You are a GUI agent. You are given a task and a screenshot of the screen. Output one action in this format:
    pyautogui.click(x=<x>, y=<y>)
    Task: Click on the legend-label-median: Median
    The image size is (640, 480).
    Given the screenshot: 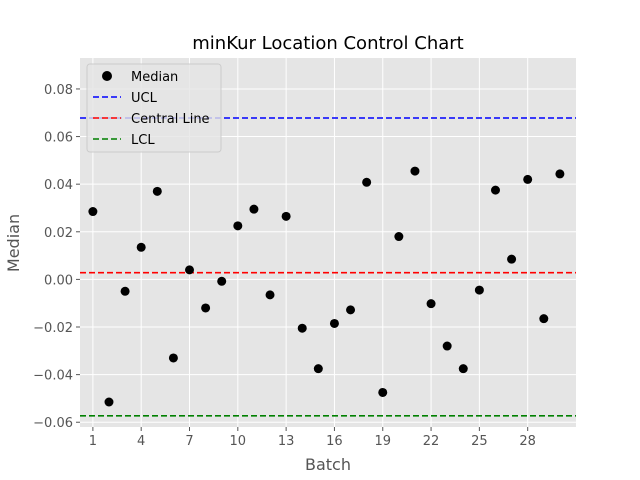 What is the action you would take?
    pyautogui.click(x=154, y=77)
    